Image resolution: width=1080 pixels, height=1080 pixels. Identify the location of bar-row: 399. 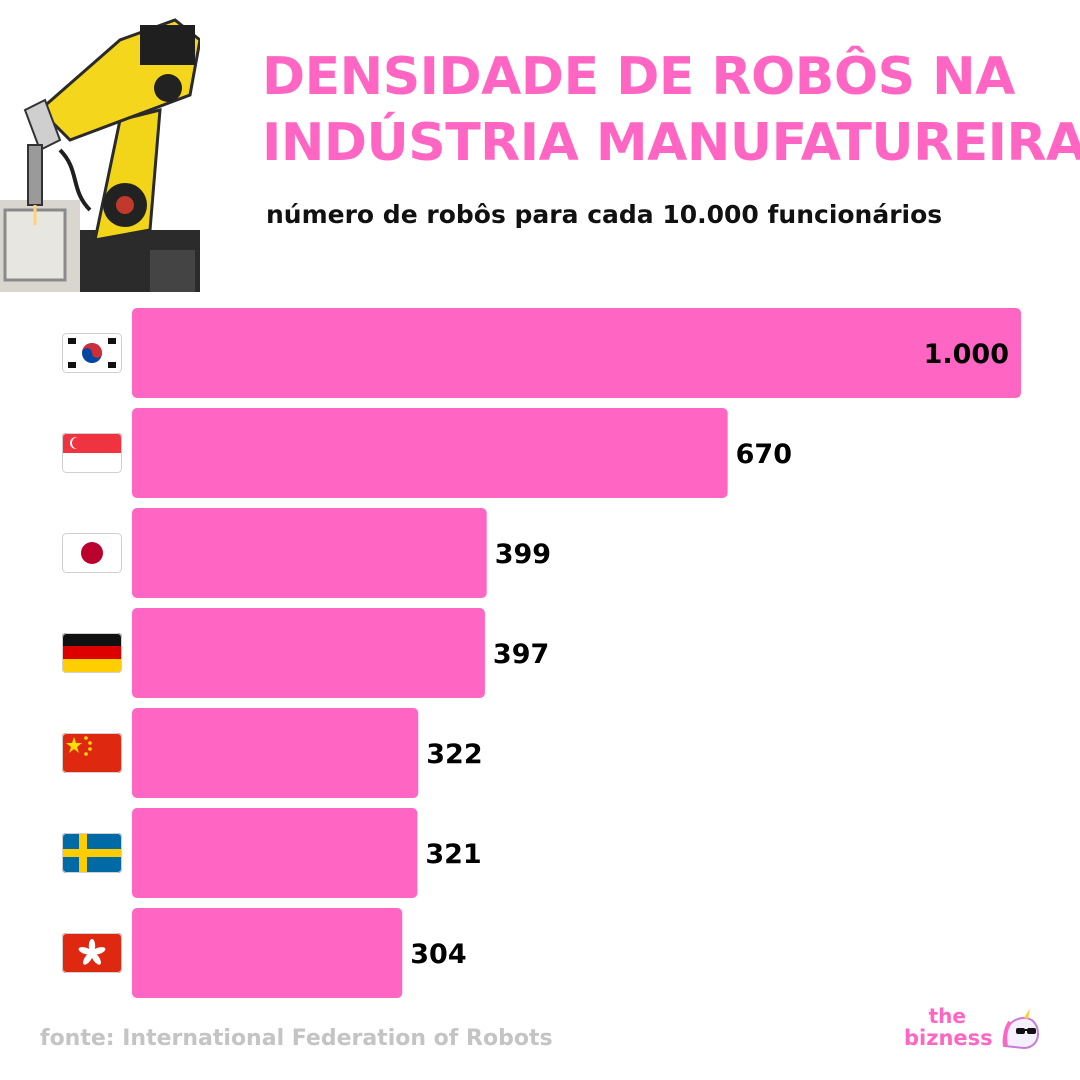
(306, 553).